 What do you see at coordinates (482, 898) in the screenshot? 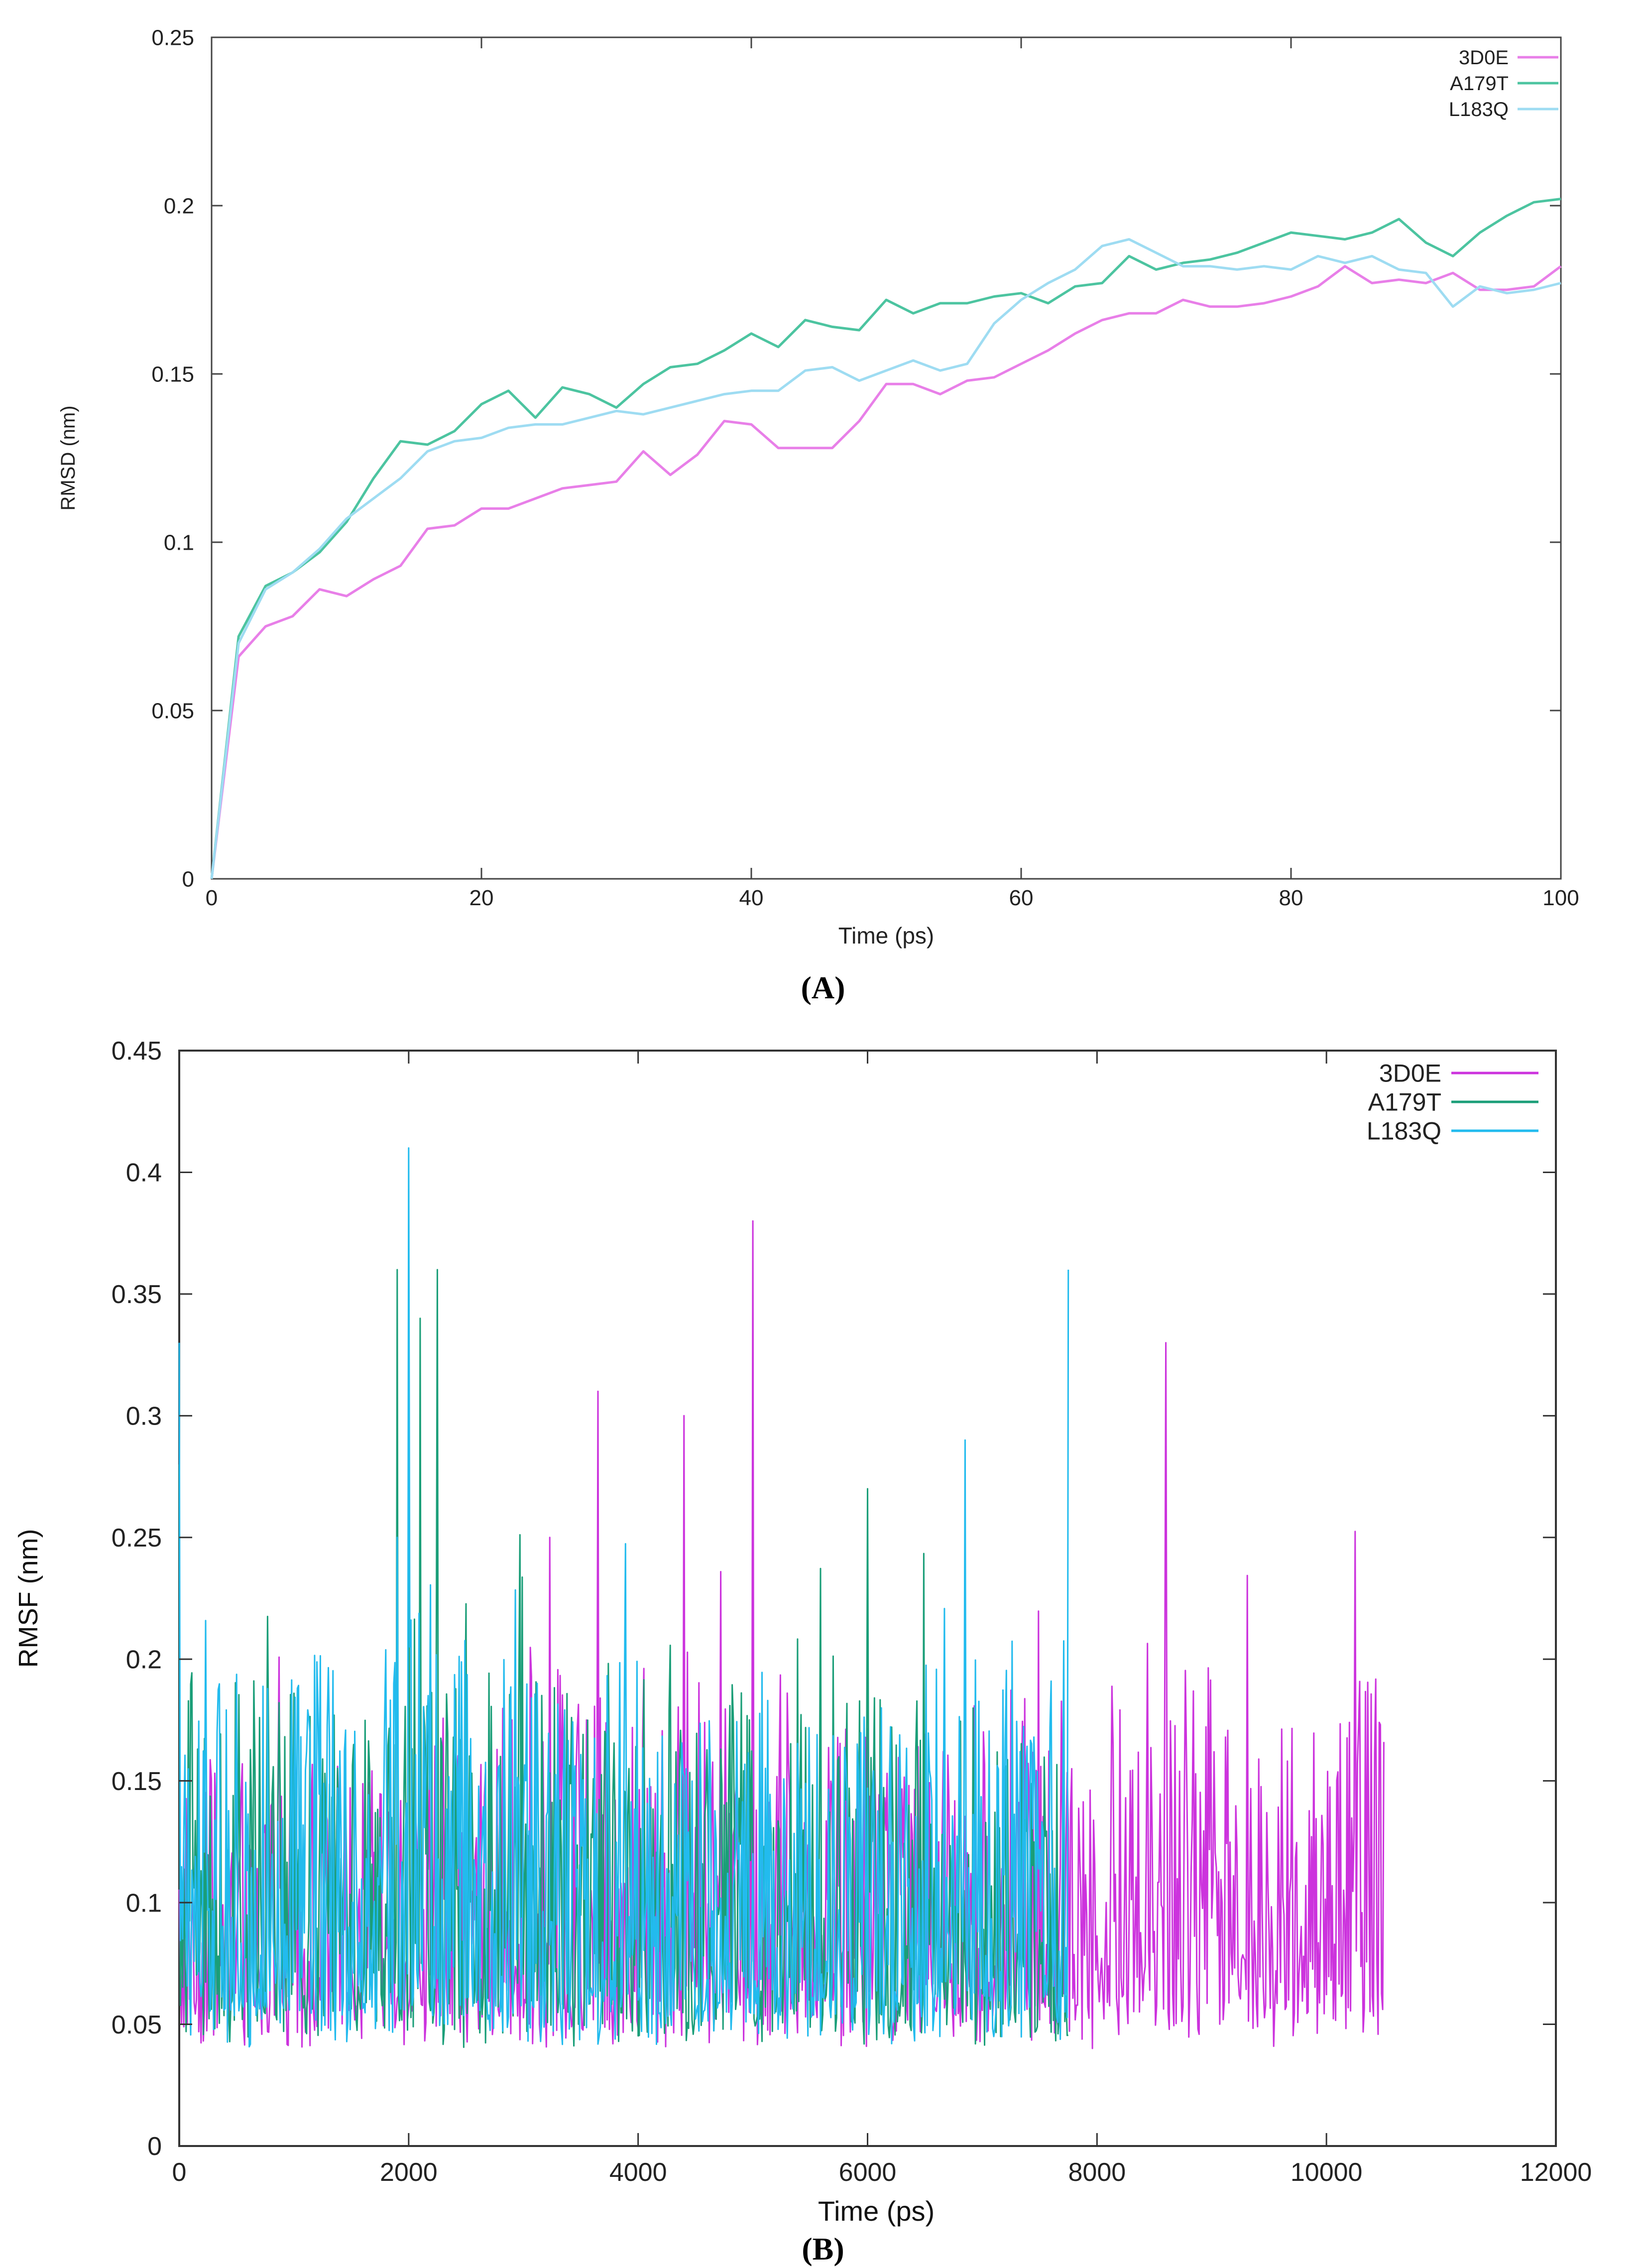
I see `x-tick-label: 20` at bounding box center [482, 898].